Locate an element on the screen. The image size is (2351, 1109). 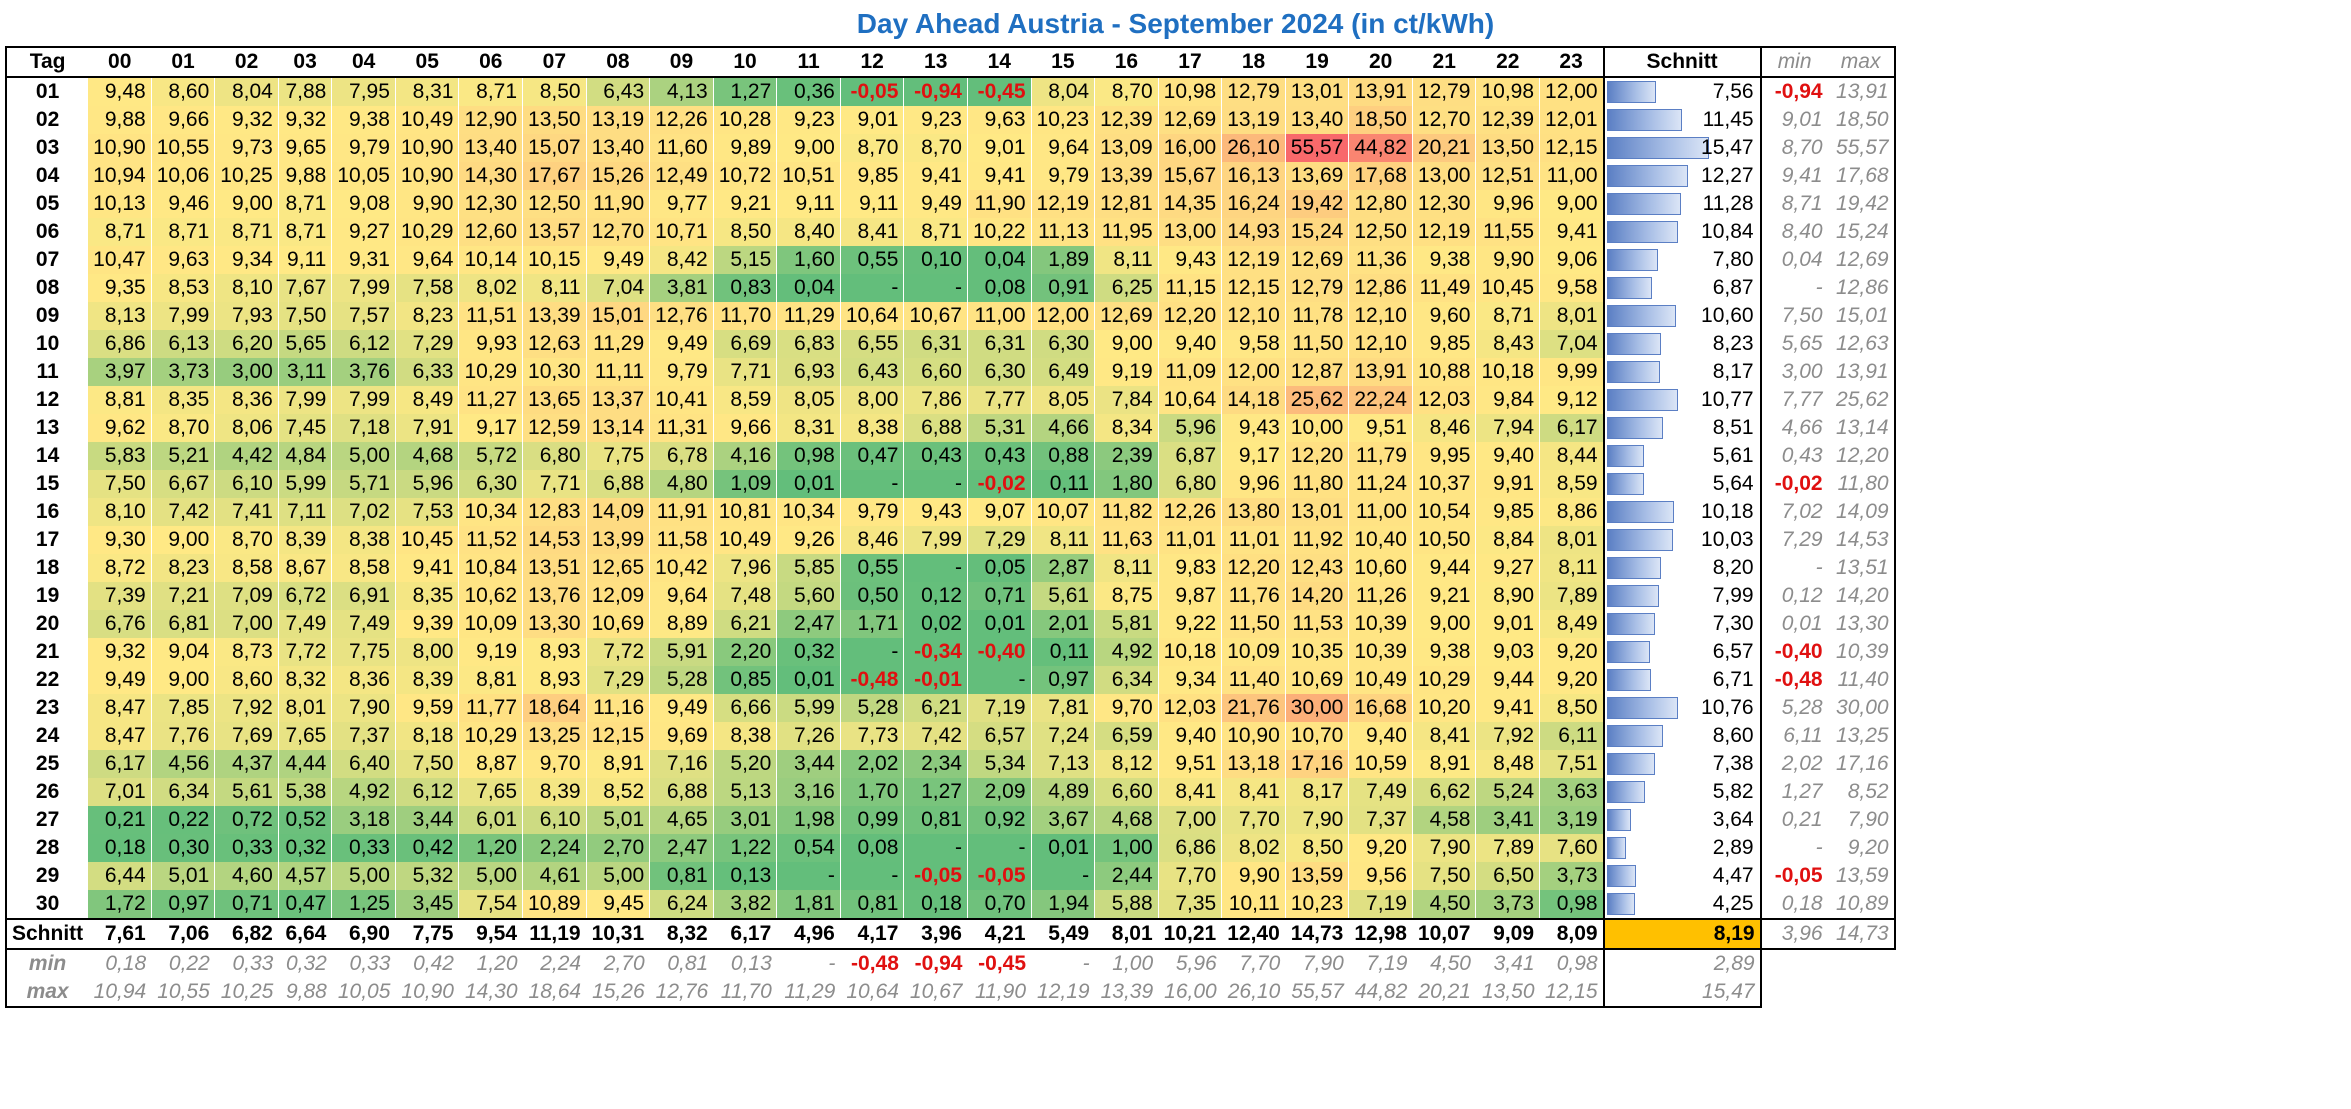
heatmap-cell: 10,40 is located at coordinates (1380, 540).